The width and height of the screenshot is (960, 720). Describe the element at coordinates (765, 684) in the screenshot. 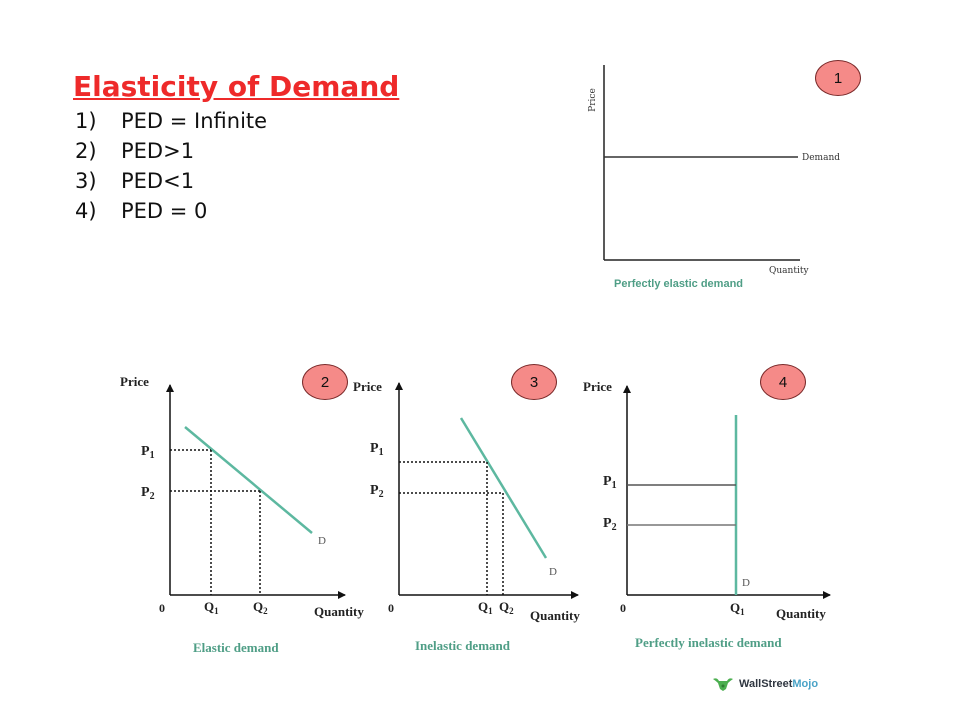

I see `wallstreetmojo-logo: WallStreetMojo` at that location.